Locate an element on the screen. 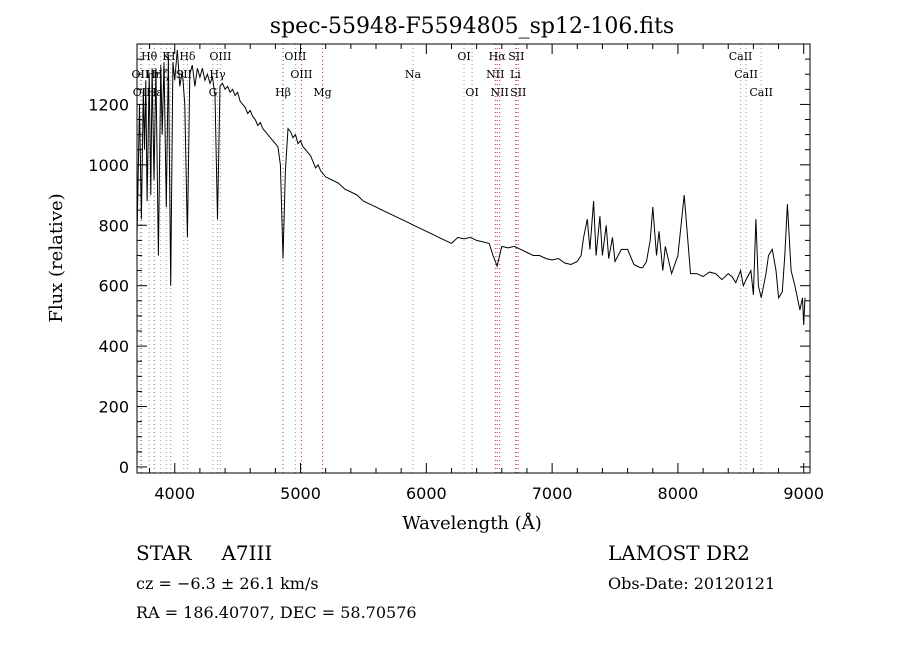 The height and width of the screenshot is (650, 900). line-label-25: SII is located at coordinates (518, 92).